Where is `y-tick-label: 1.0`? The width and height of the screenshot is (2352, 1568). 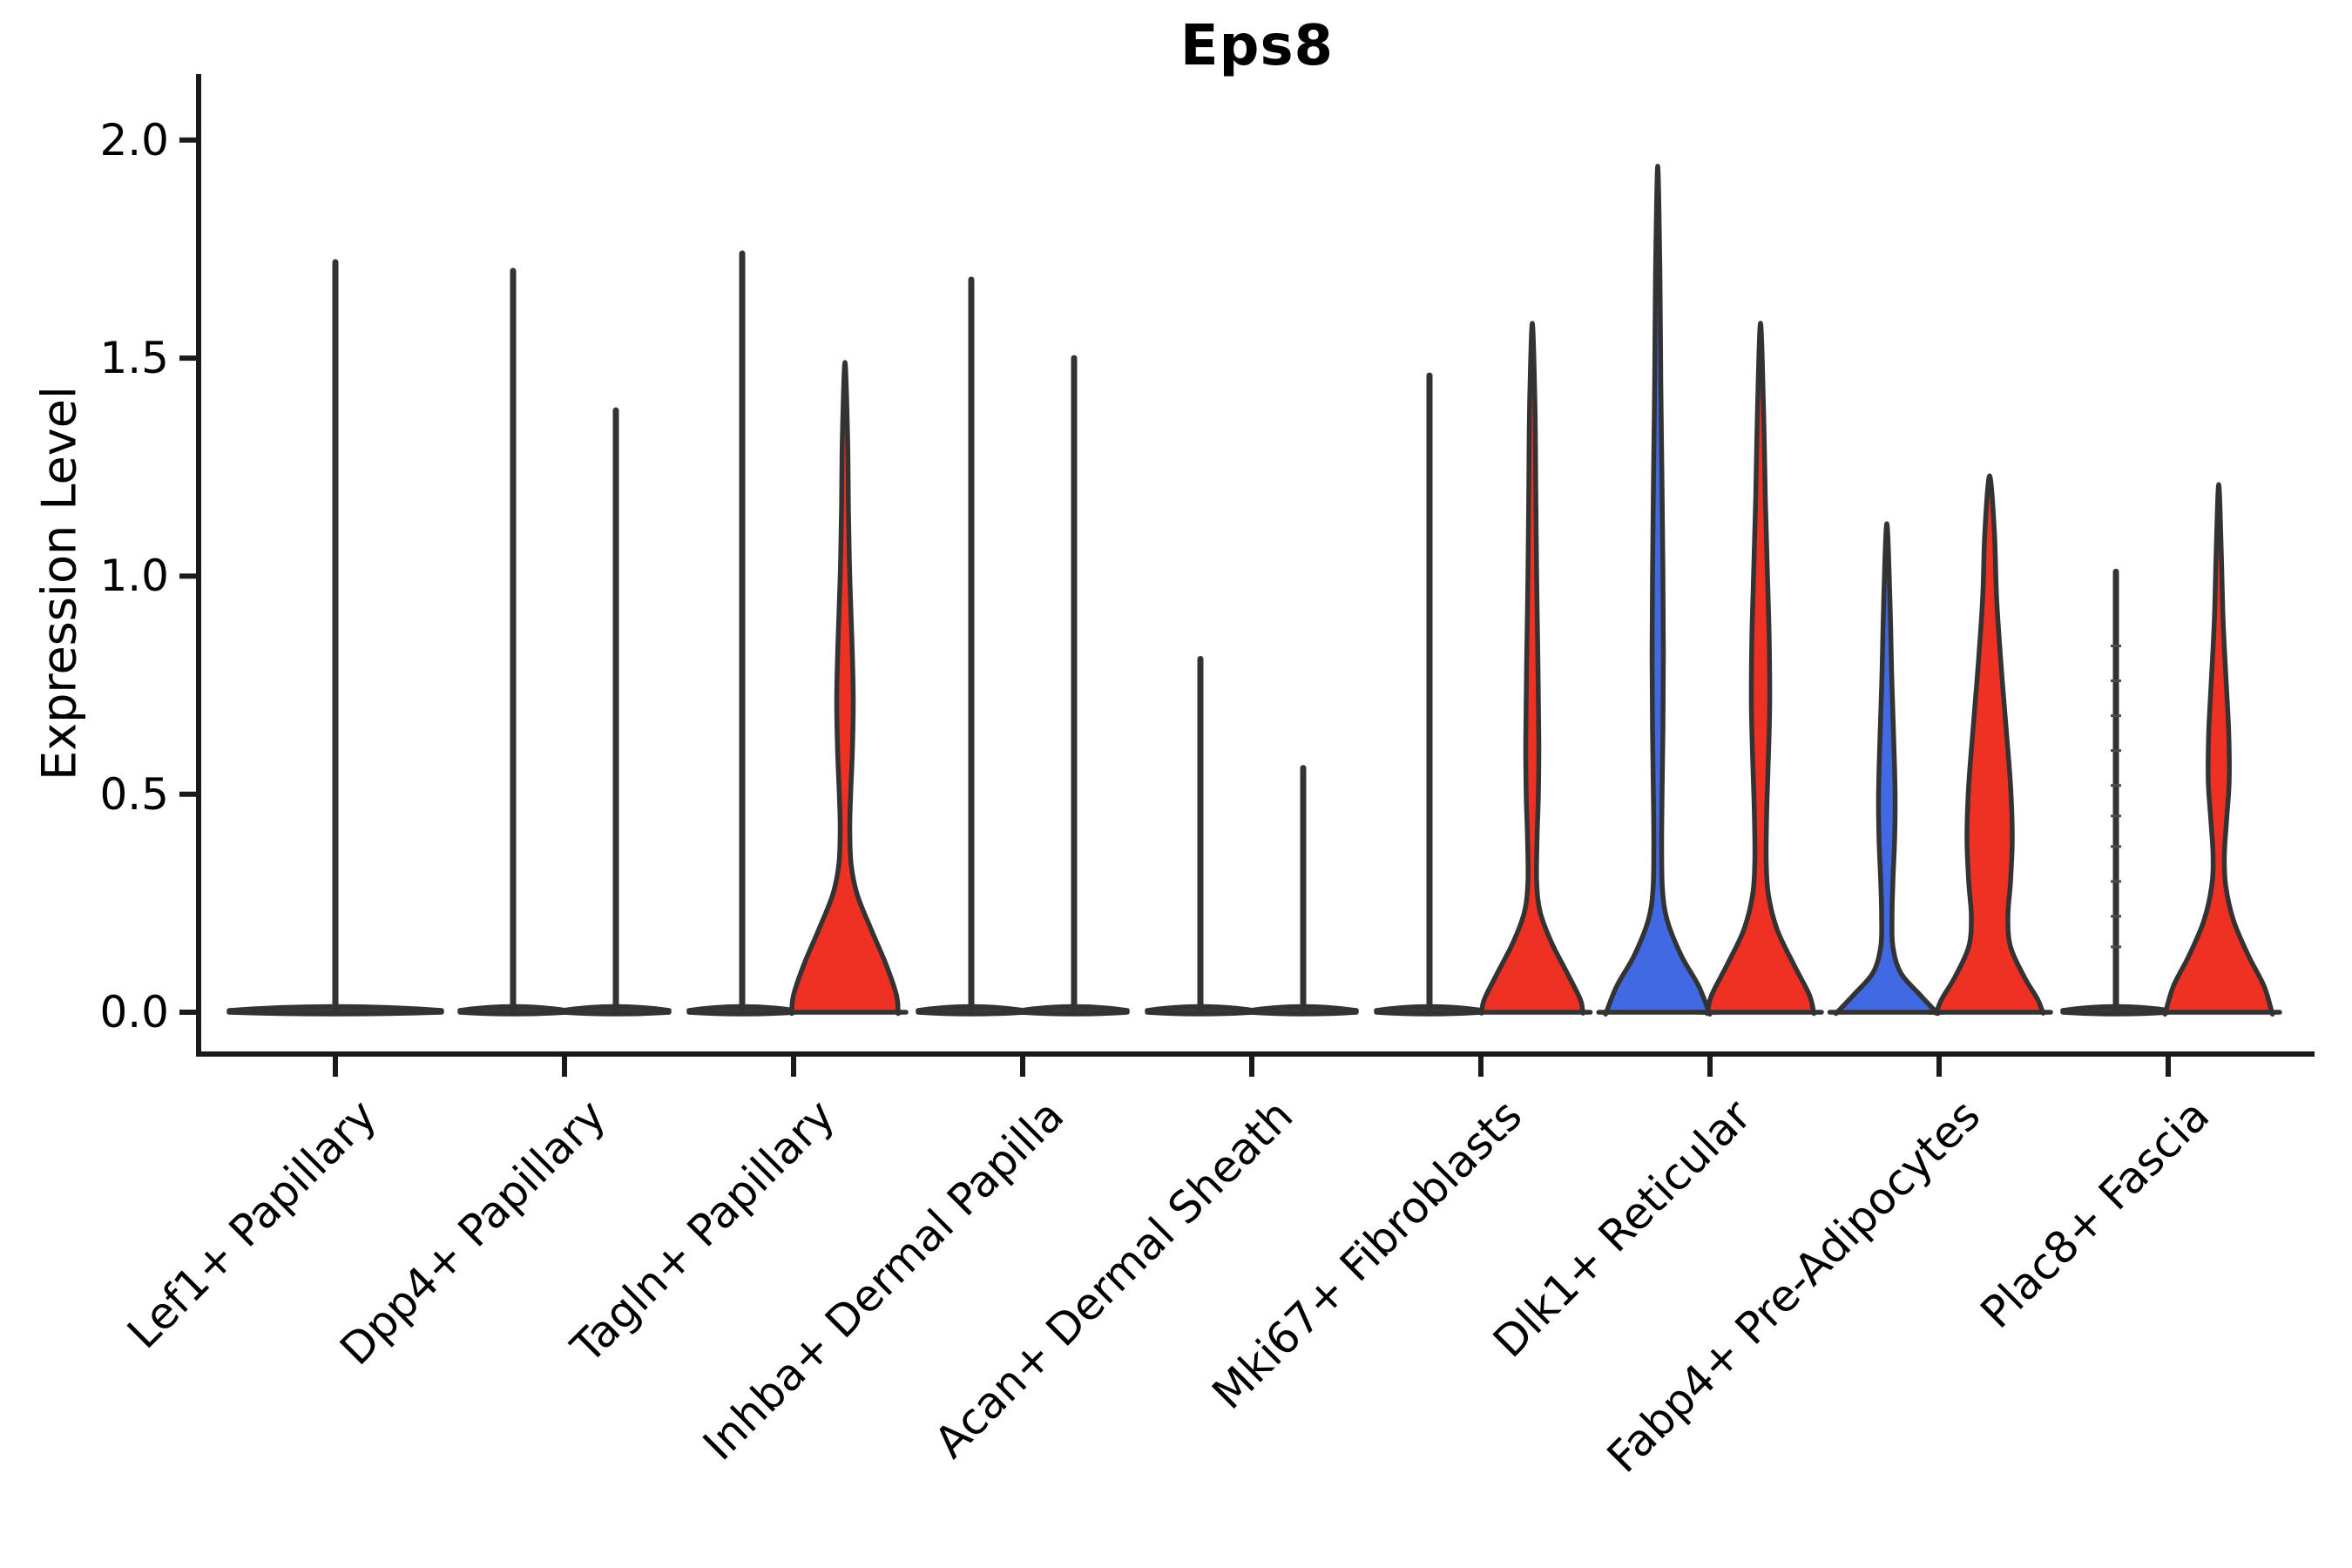 y-tick-label: 1.0 is located at coordinates (134, 576).